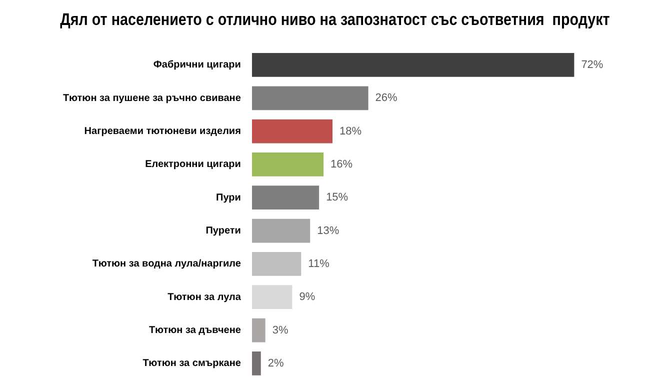  What do you see at coordinates (228, 198) in the screenshot?
I see `y-tick-label: Пури` at bounding box center [228, 198].